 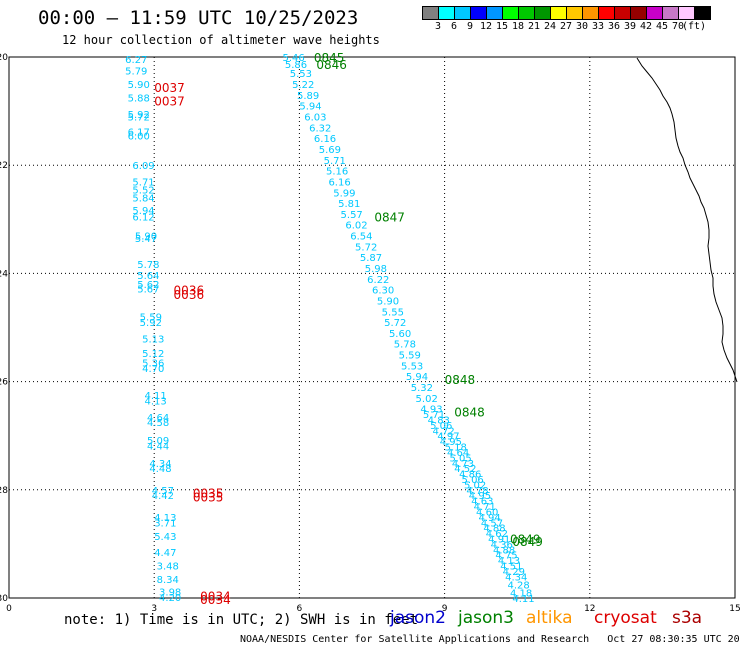 I want to click on pass-time-label: 0037, so click(x=169, y=101).